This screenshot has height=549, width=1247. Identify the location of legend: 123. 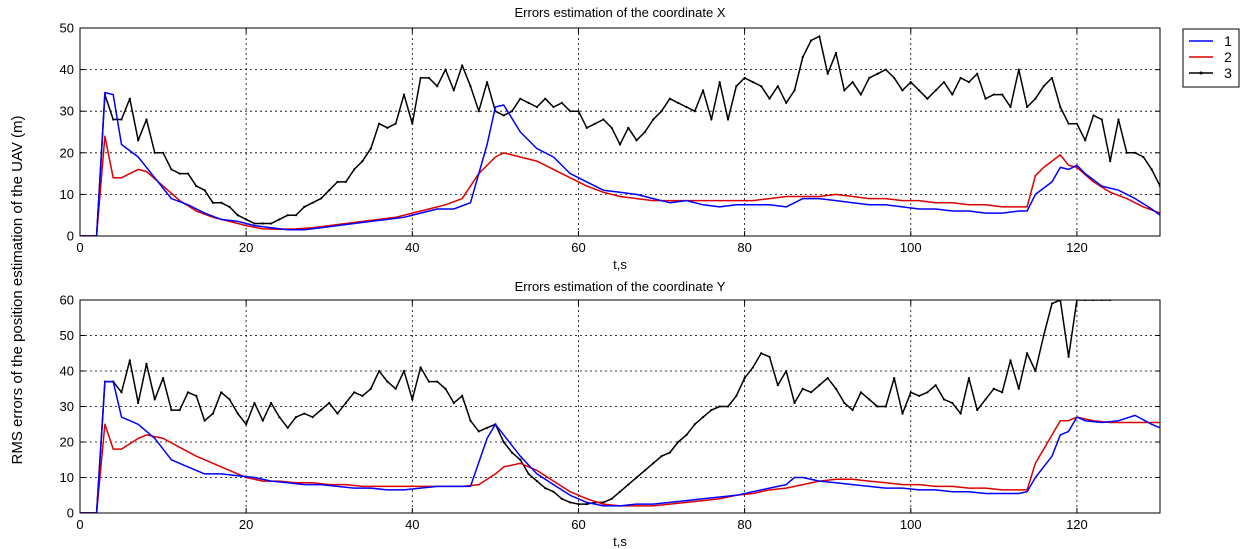
(1211, 58).